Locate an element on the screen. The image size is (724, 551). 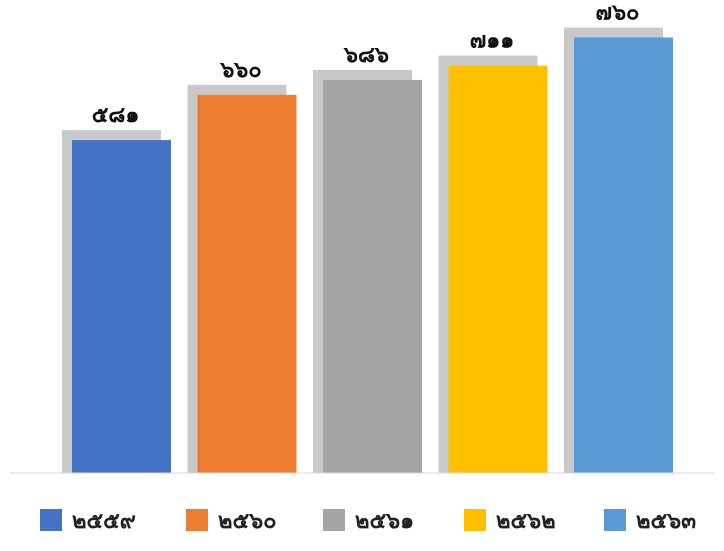
value-label-2: ๖๘๖ is located at coordinates (366, 55).